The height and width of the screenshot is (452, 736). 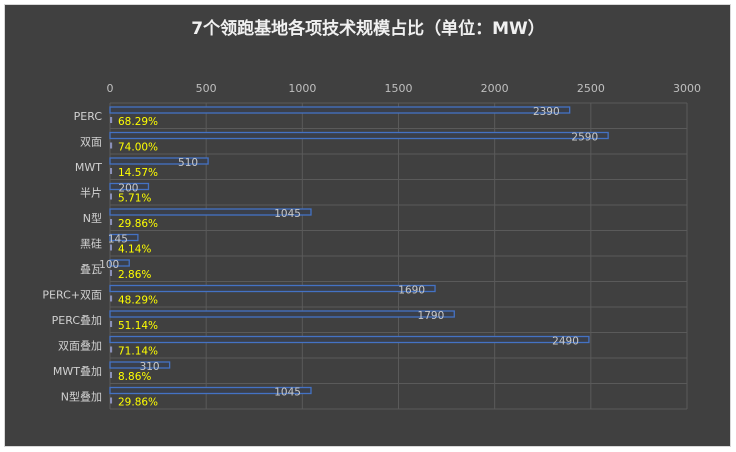 What do you see at coordinates (495, 88) in the screenshot?
I see `x-tick-label: 2000` at bounding box center [495, 88].